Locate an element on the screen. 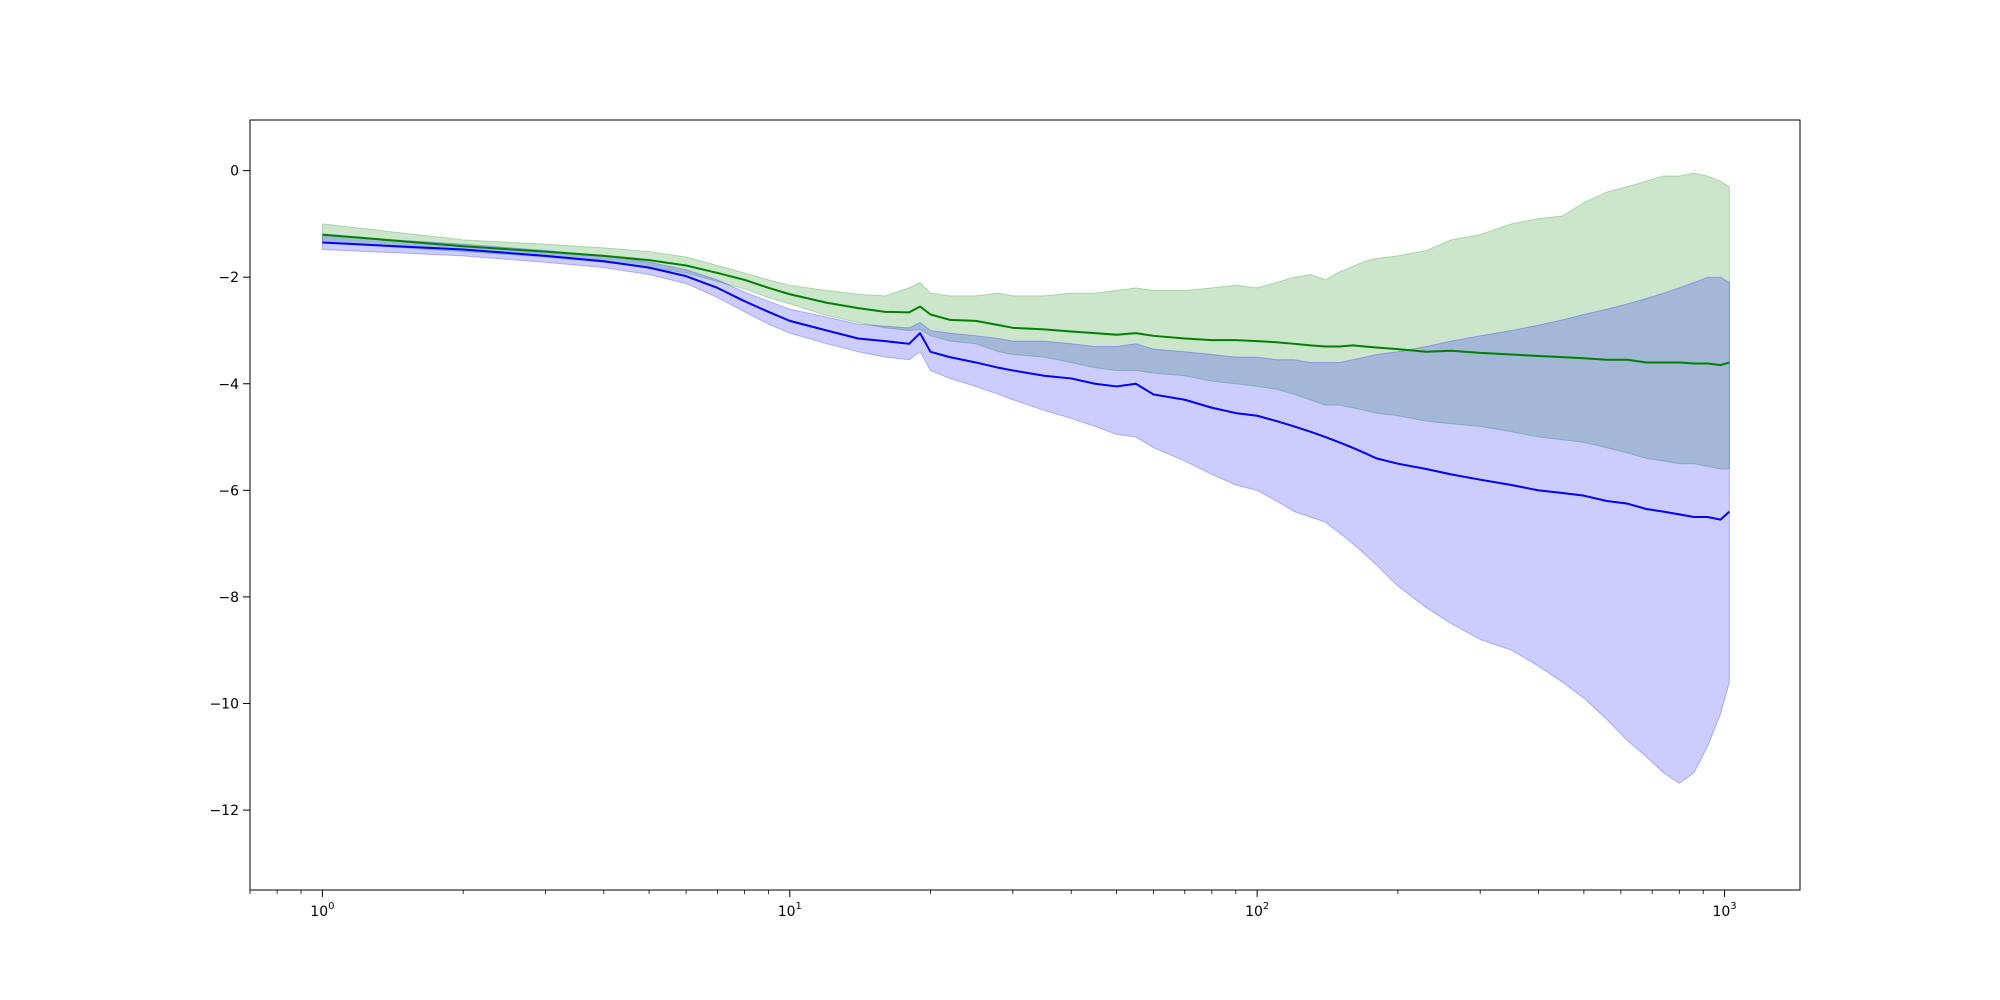 Image resolution: width=2000 pixels, height=1000 pixels. y-axis: 0 −2 −4 −6 −8 −10 −12 is located at coordinates (229, 491).